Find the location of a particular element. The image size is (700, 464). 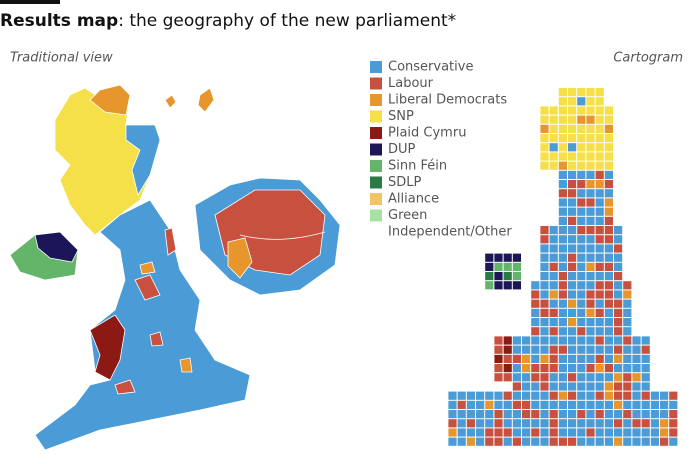

islands is located at coordinates (189, 100).